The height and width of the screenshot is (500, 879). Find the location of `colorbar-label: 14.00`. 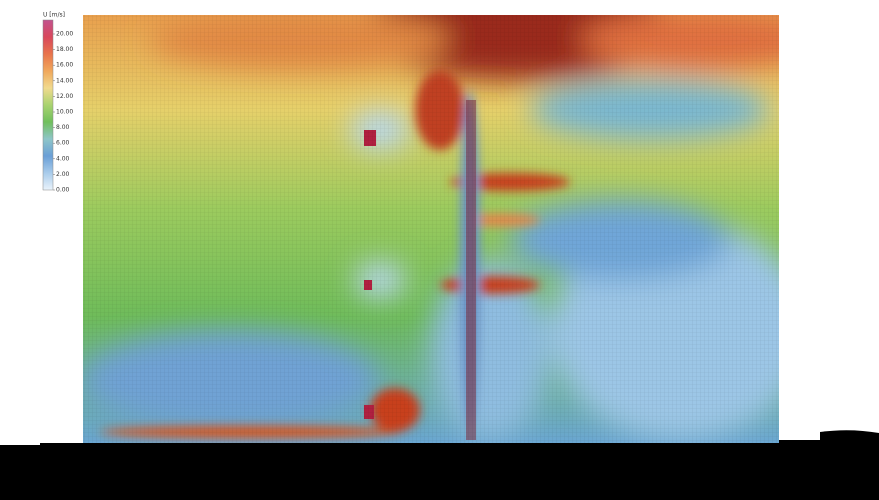

colorbar-label: 14.00 is located at coordinates (64, 80).